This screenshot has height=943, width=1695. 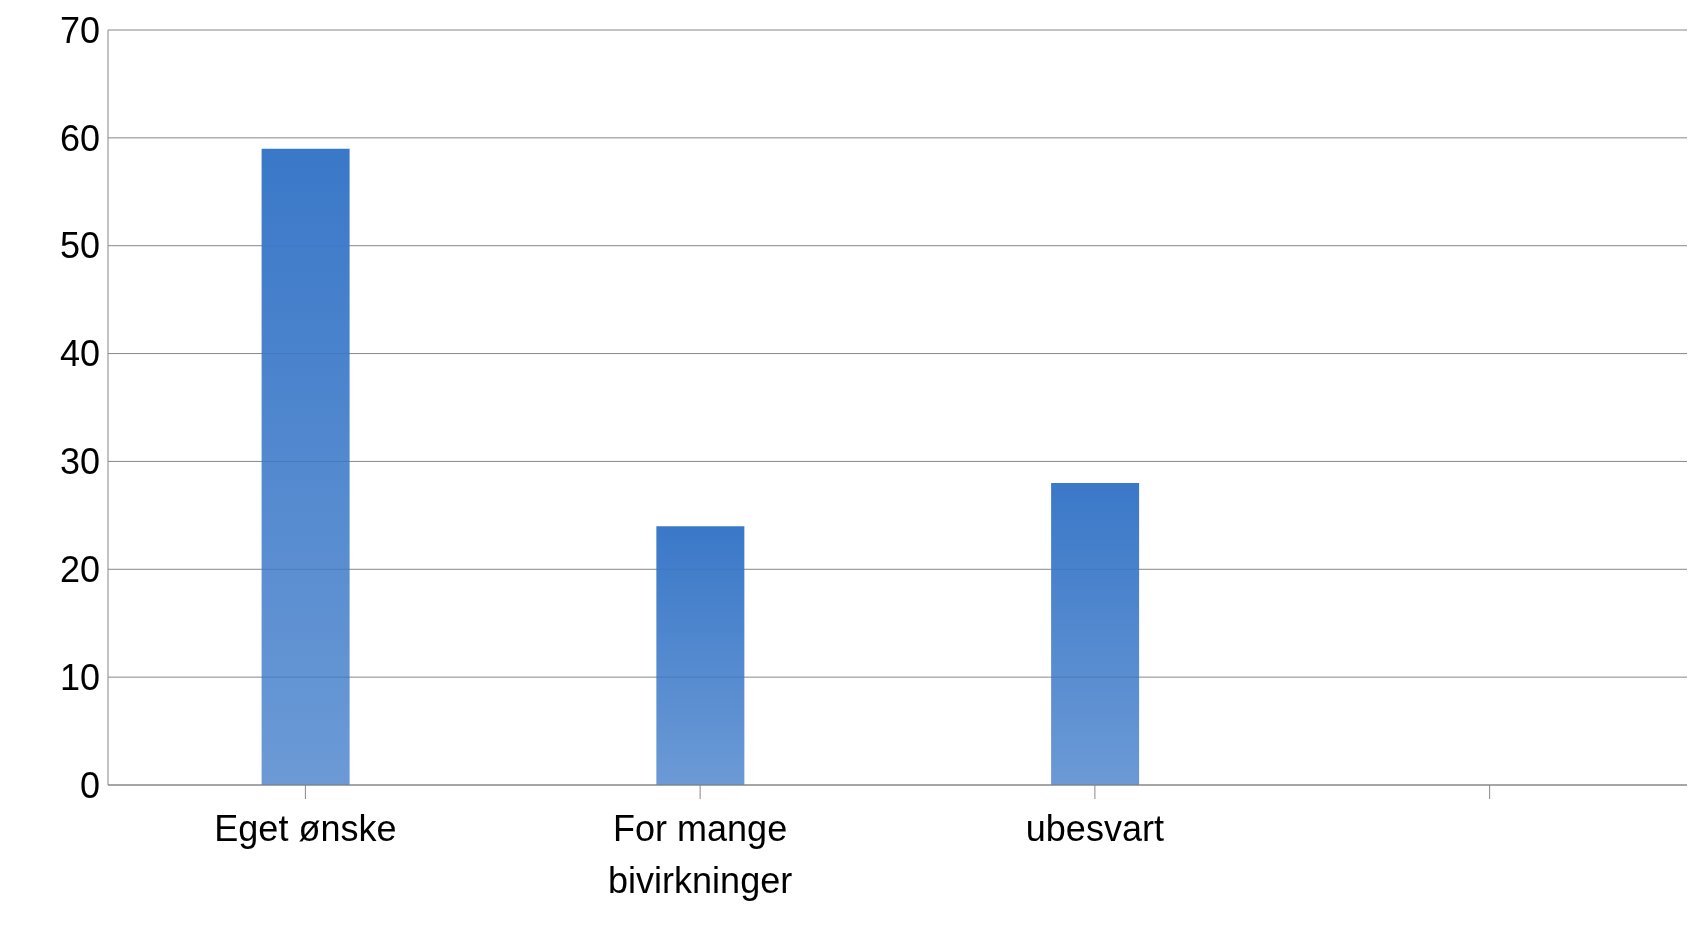 What do you see at coordinates (700, 854) in the screenshot?
I see `x-tick-label: For mange bivirkninger` at bounding box center [700, 854].